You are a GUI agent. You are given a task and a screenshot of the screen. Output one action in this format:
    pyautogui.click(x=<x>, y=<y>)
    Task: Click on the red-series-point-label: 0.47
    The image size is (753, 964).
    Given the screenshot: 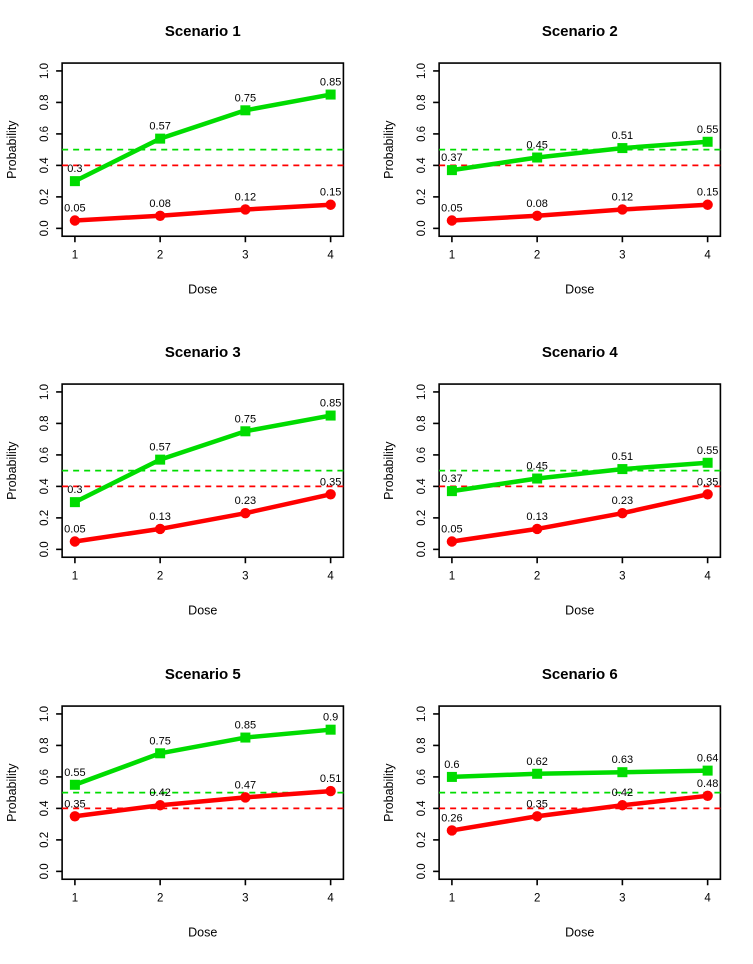 What is the action you would take?
    pyautogui.click(x=245, y=785)
    